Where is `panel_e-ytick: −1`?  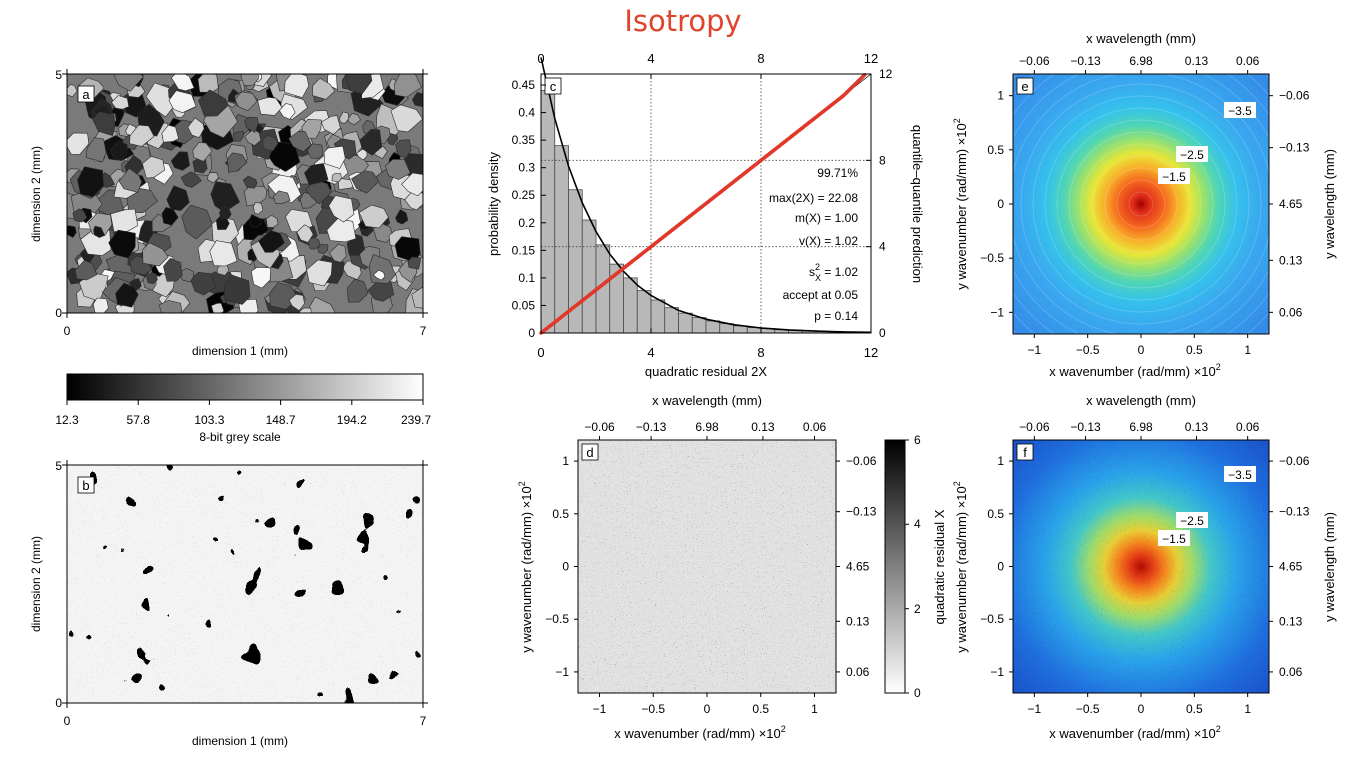 panel_e-ytick: −1 is located at coordinates (997, 312).